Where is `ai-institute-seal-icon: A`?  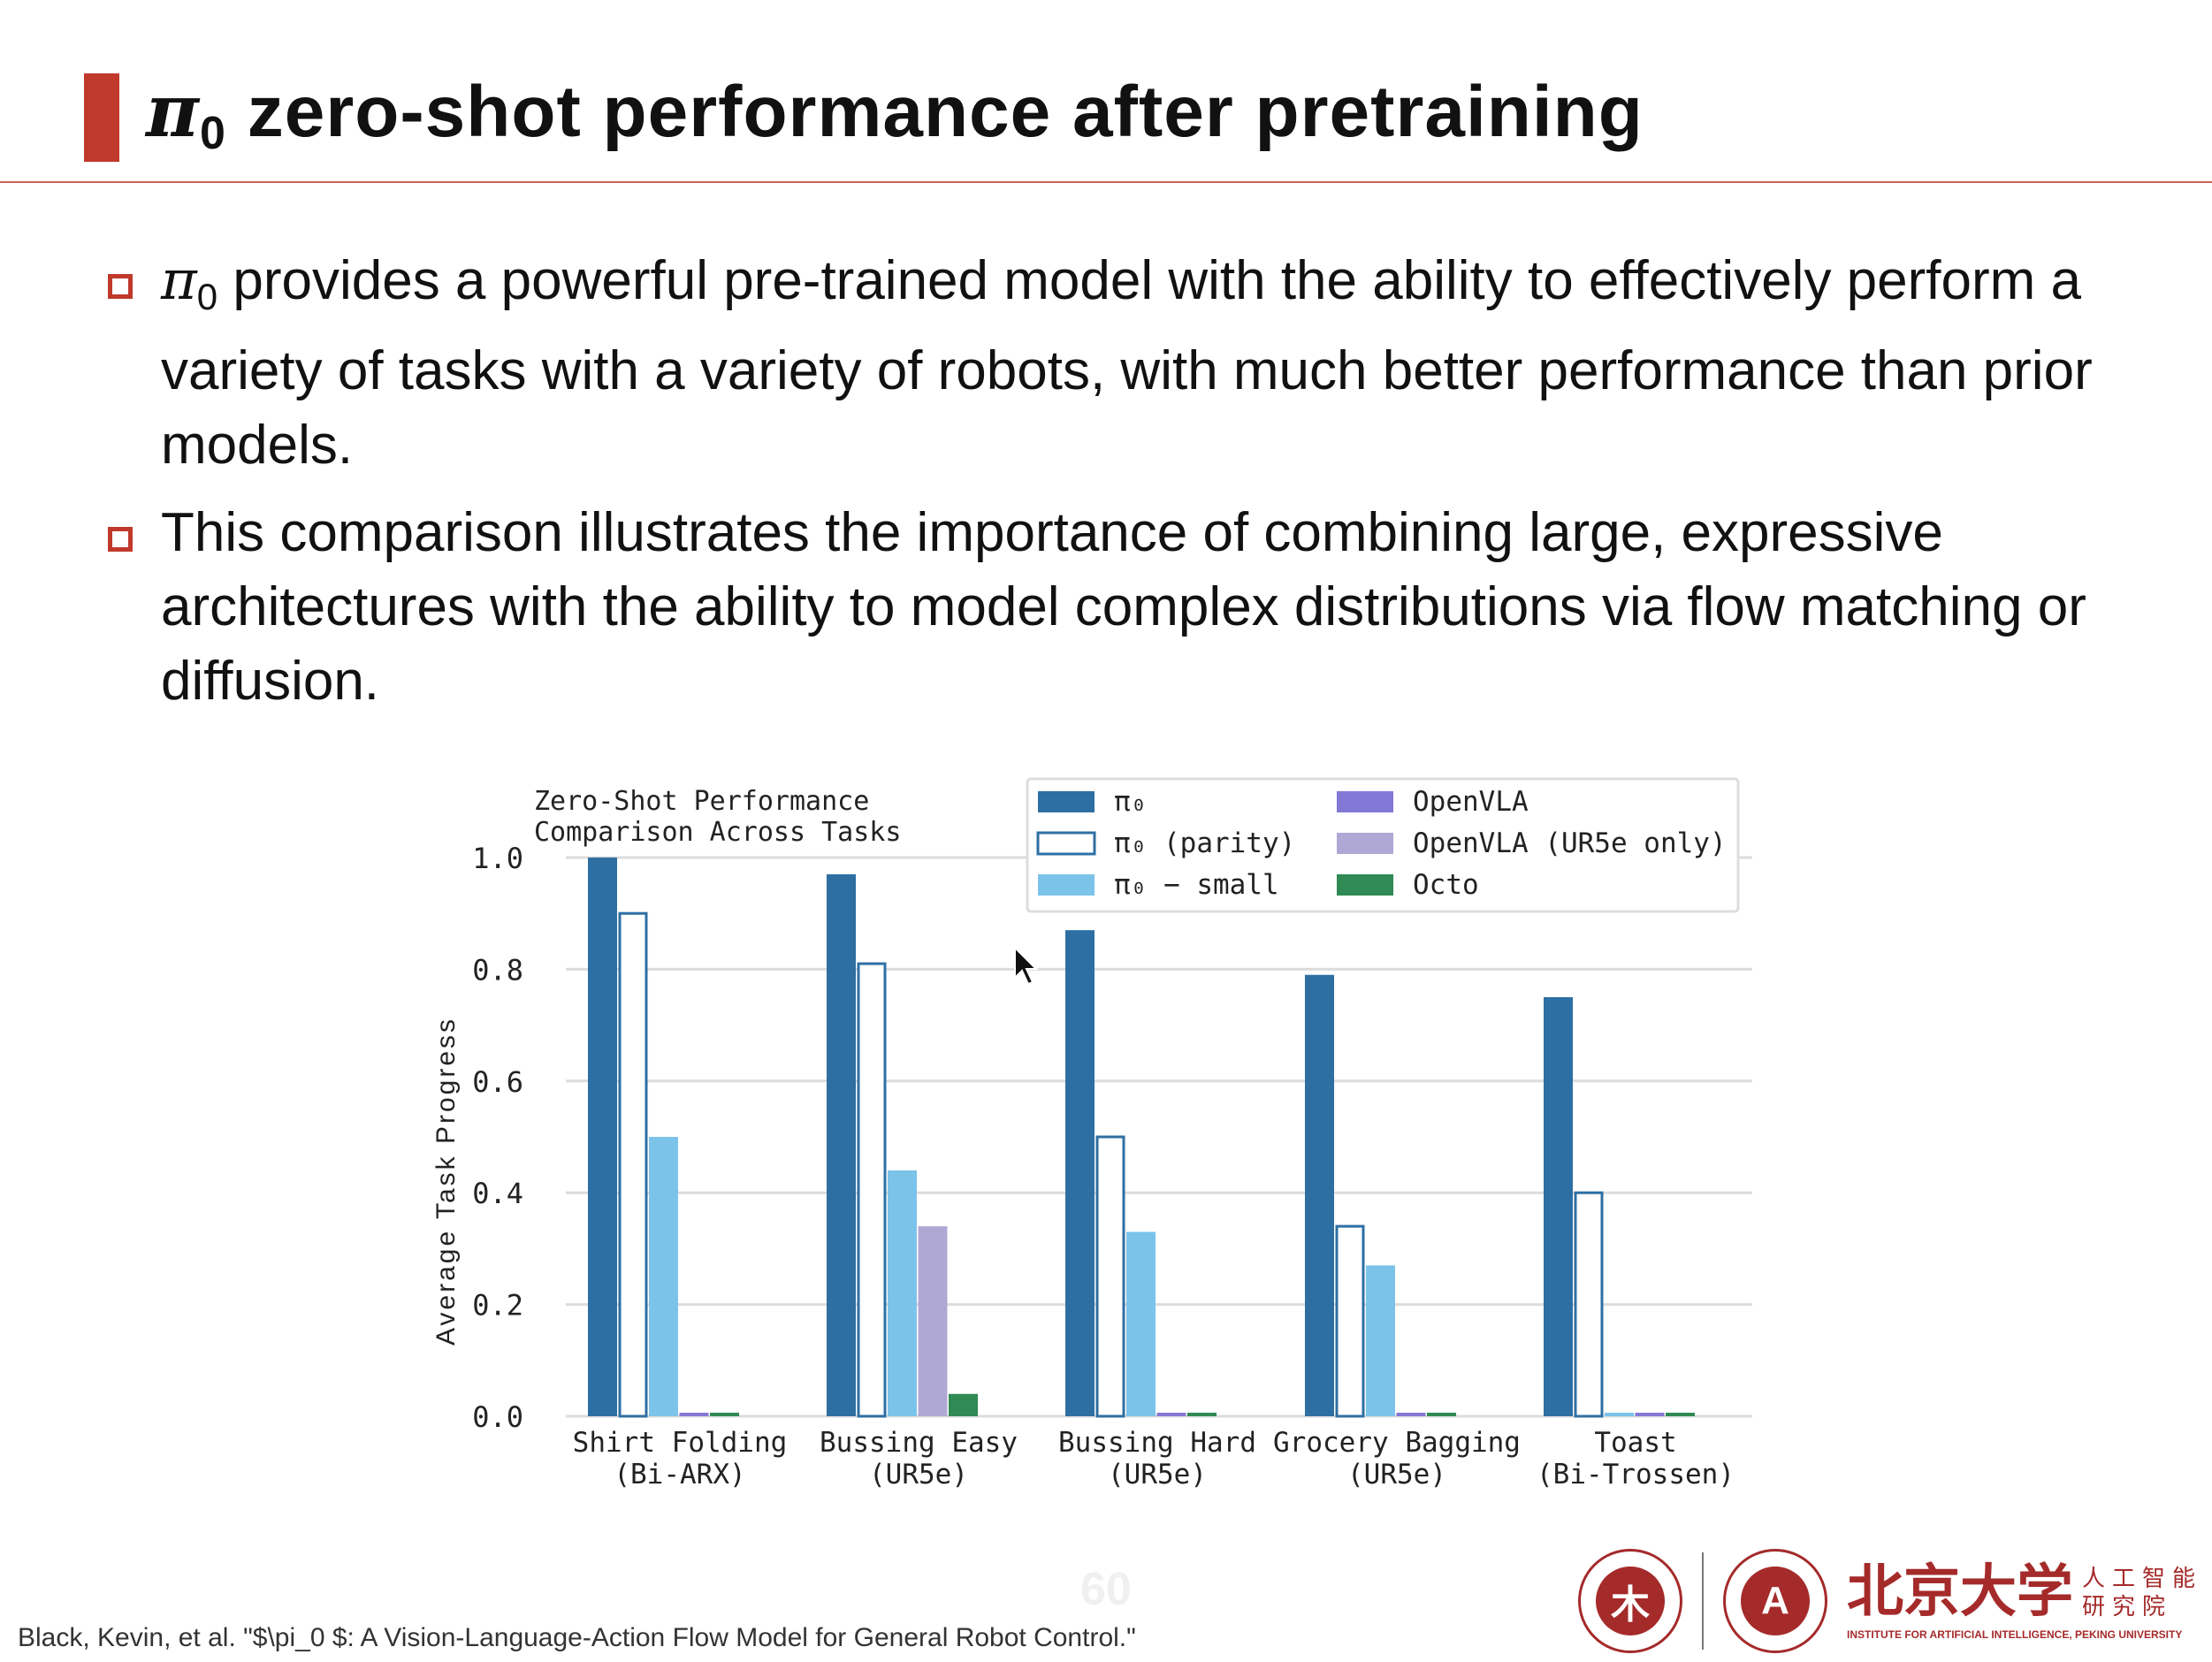
ai-institute-seal-icon: A is located at coordinates (1775, 1601).